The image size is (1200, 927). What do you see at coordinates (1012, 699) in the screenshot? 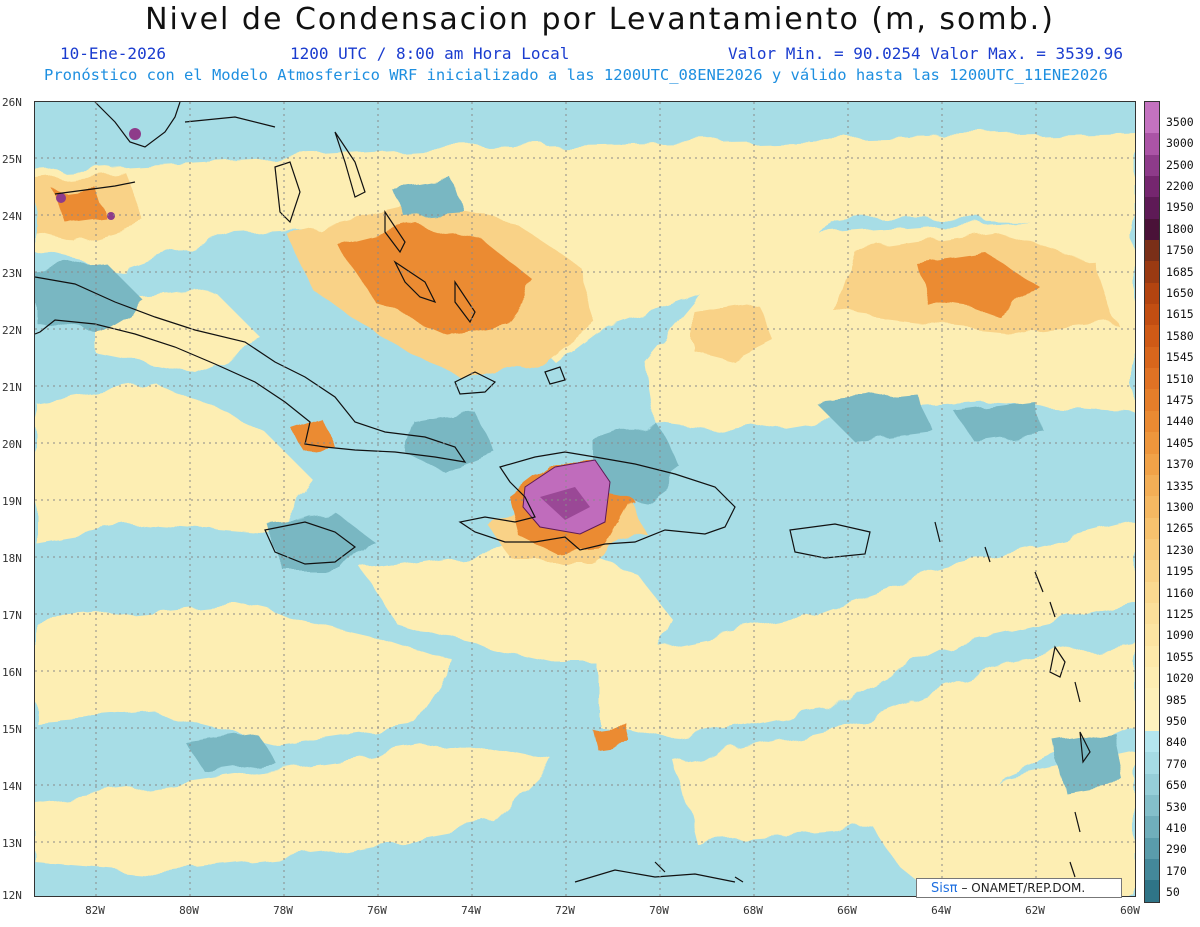
I see `coast-lesser-antilles` at bounding box center [1012, 699].